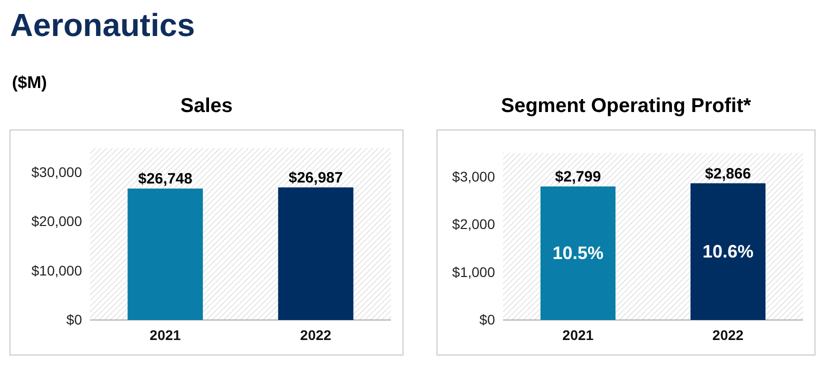 The width and height of the screenshot is (823, 367). What do you see at coordinates (728, 252) in the screenshot?
I see `annotation: 10.6%` at bounding box center [728, 252].